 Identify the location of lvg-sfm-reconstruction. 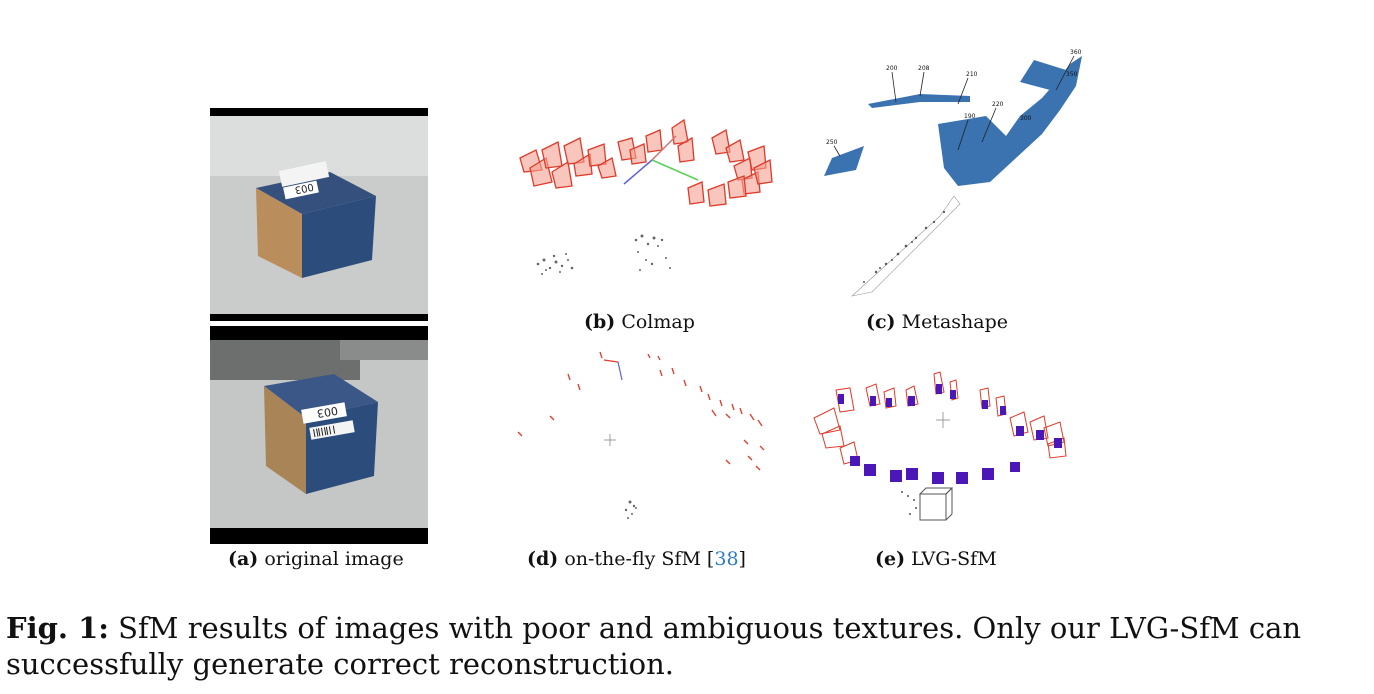
(940, 446).